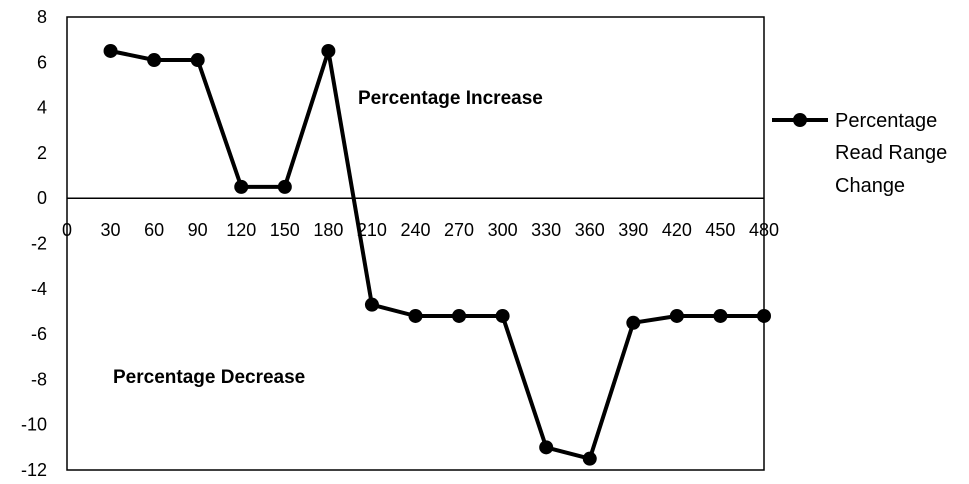  I want to click on y-tick-label: -6, so click(39, 334).